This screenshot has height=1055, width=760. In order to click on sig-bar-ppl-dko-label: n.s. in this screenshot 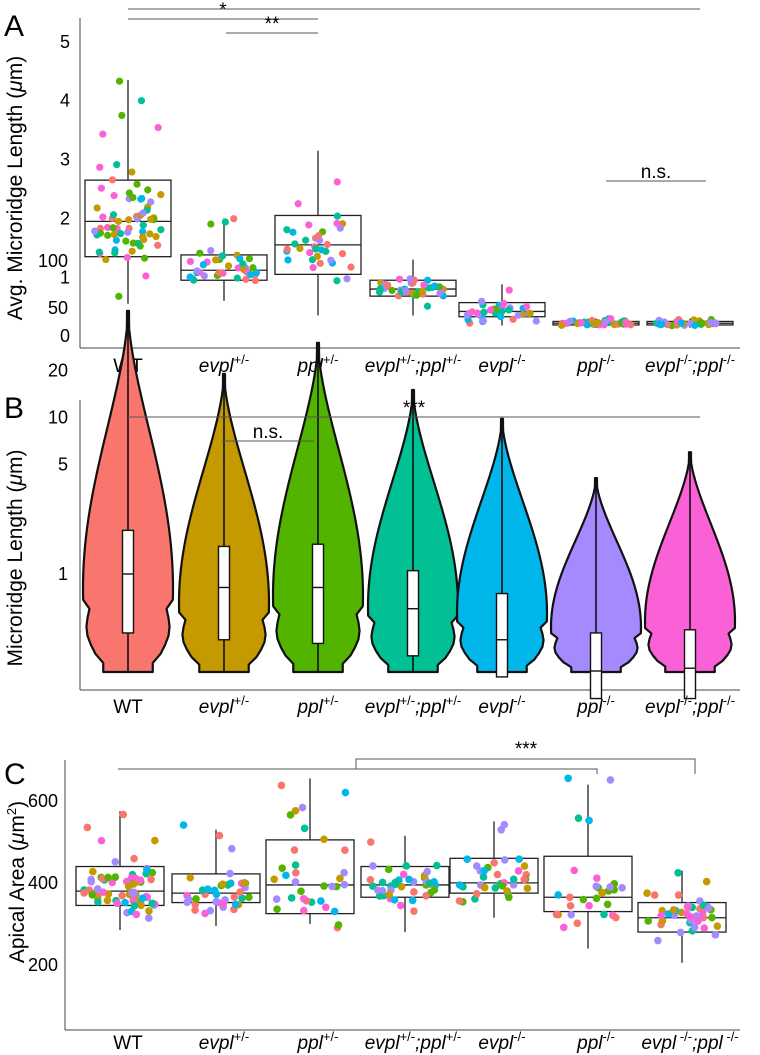, I will do `click(656, 172)`.